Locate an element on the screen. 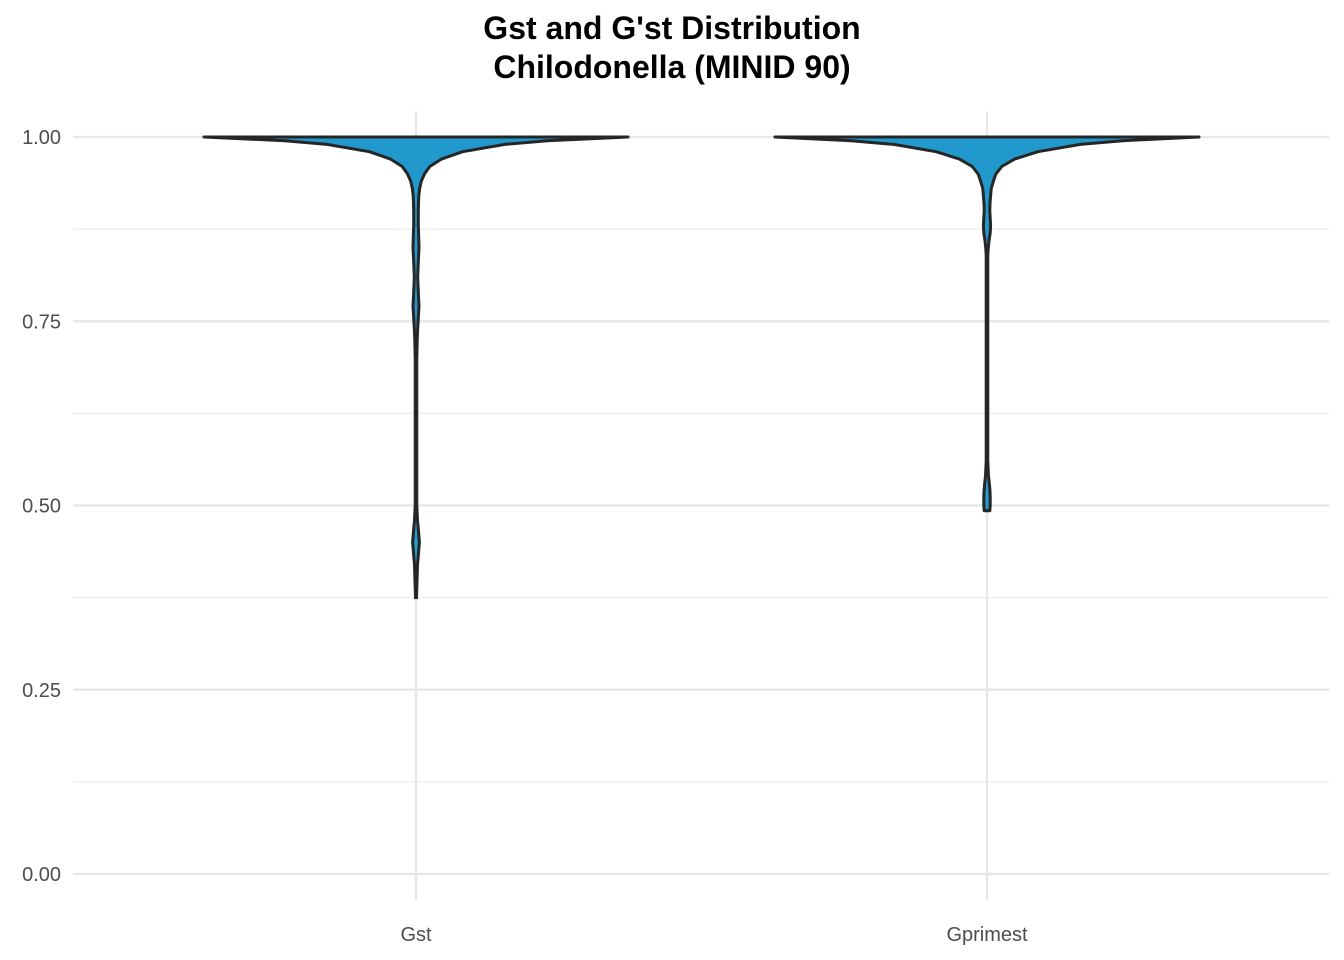 The width and height of the screenshot is (1344, 960). chart-title: Gst and G'st Distribution is located at coordinates (672, 28).